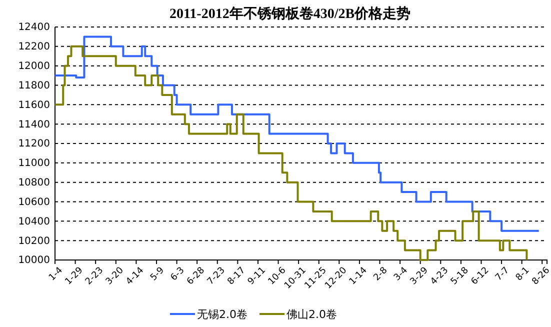 The width and height of the screenshot is (551, 327). What do you see at coordinates (34, 124) in the screenshot?
I see `y-tick-label: 11400` at bounding box center [34, 124].